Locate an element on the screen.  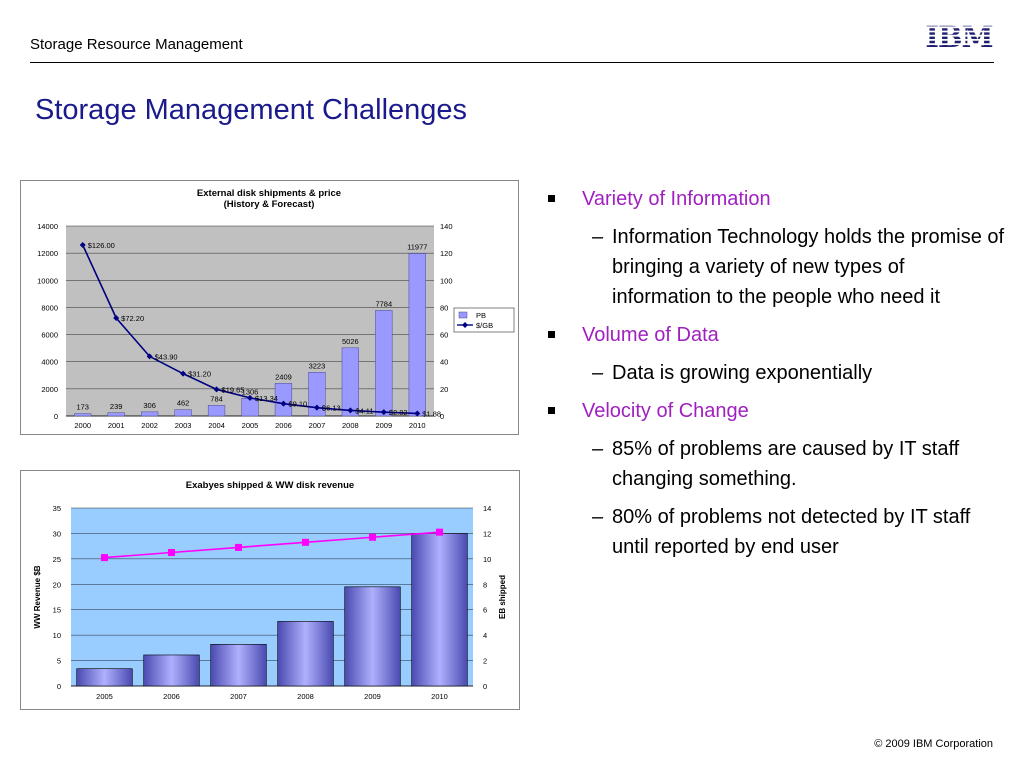
y-tick-label: 4000 is located at coordinates (49, 362).